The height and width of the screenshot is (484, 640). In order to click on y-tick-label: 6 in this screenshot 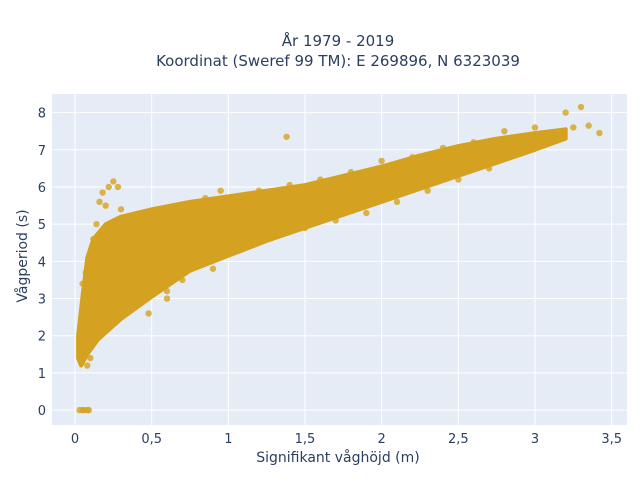, I will do `click(42, 188)`.